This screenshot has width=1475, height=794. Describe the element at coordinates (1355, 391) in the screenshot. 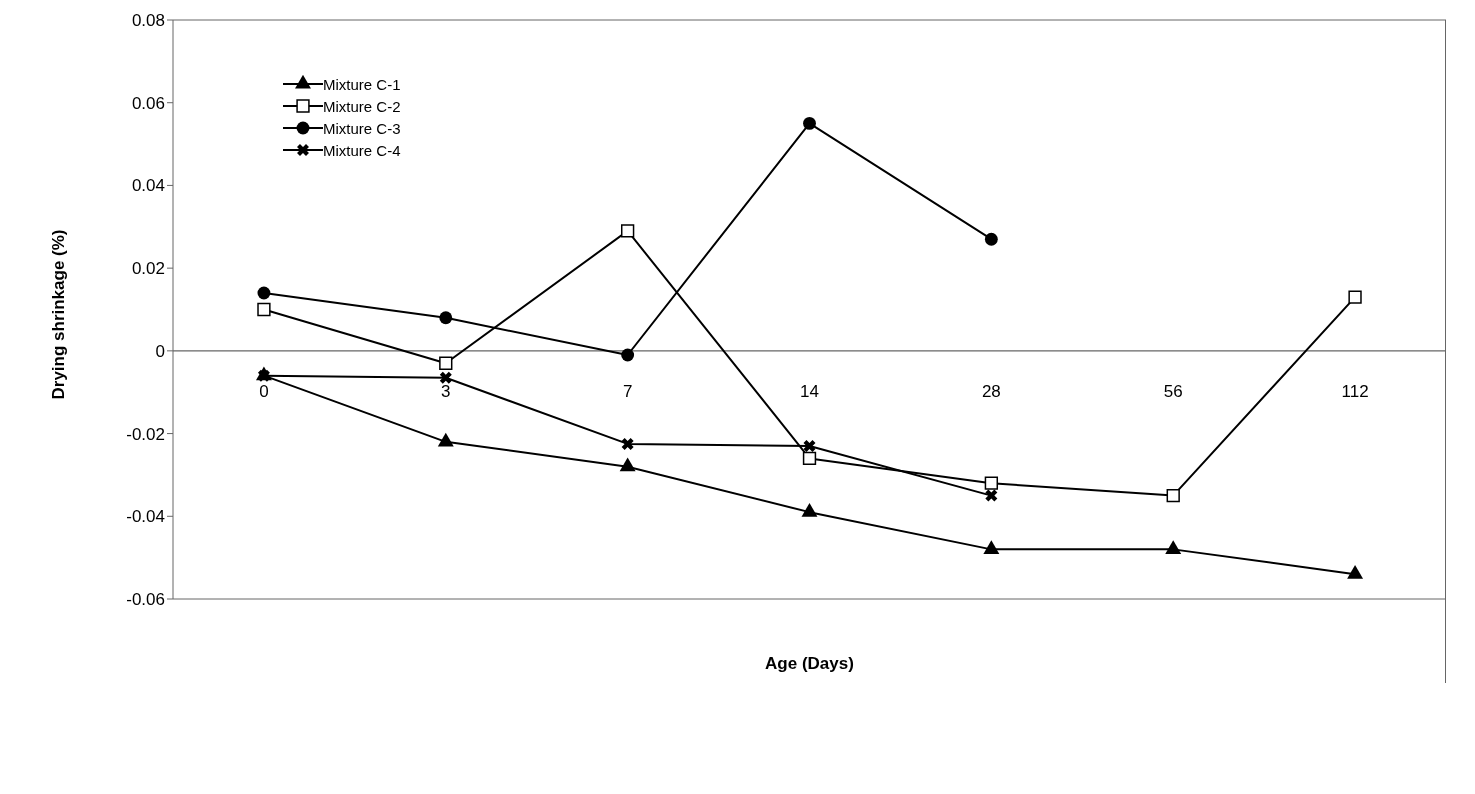

I see `x-tick-label: 112` at that location.